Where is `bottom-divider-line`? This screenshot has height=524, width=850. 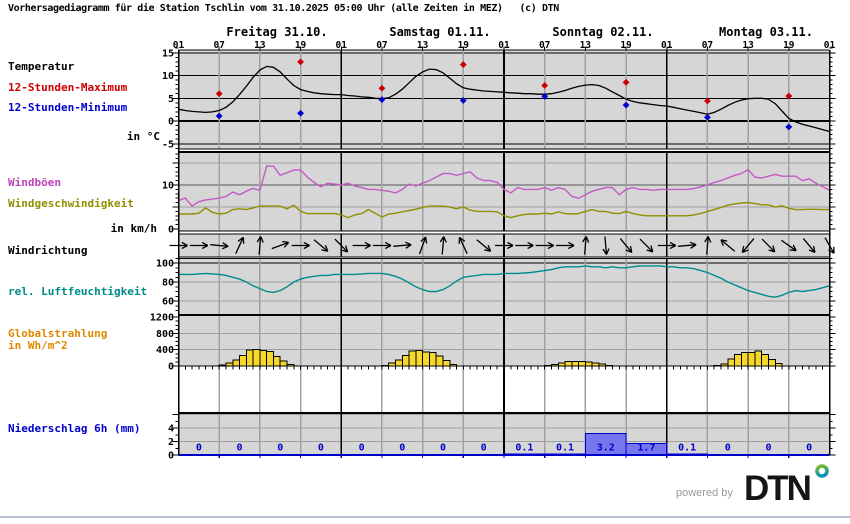
bottom-divider-line is located at coordinates (425, 517).